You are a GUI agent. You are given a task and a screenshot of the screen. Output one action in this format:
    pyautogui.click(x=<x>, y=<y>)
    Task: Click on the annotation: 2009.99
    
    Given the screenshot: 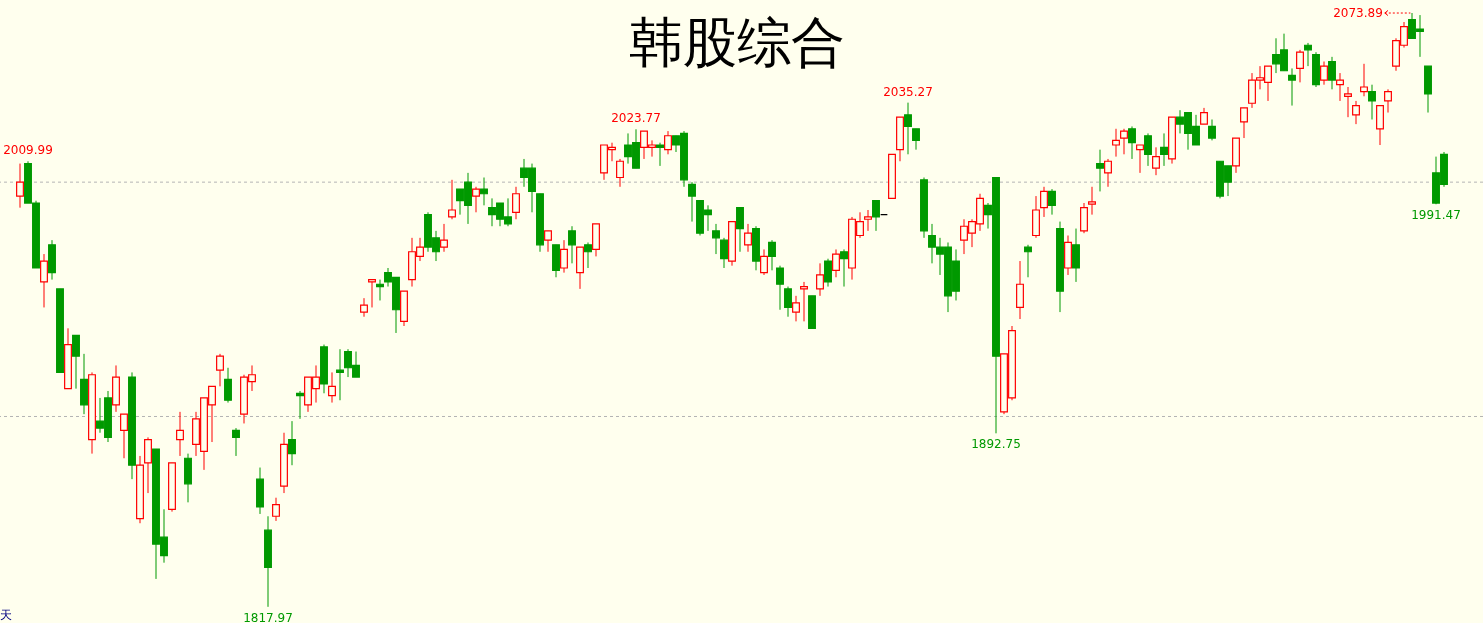 What is the action you would take?
    pyautogui.click(x=28, y=150)
    